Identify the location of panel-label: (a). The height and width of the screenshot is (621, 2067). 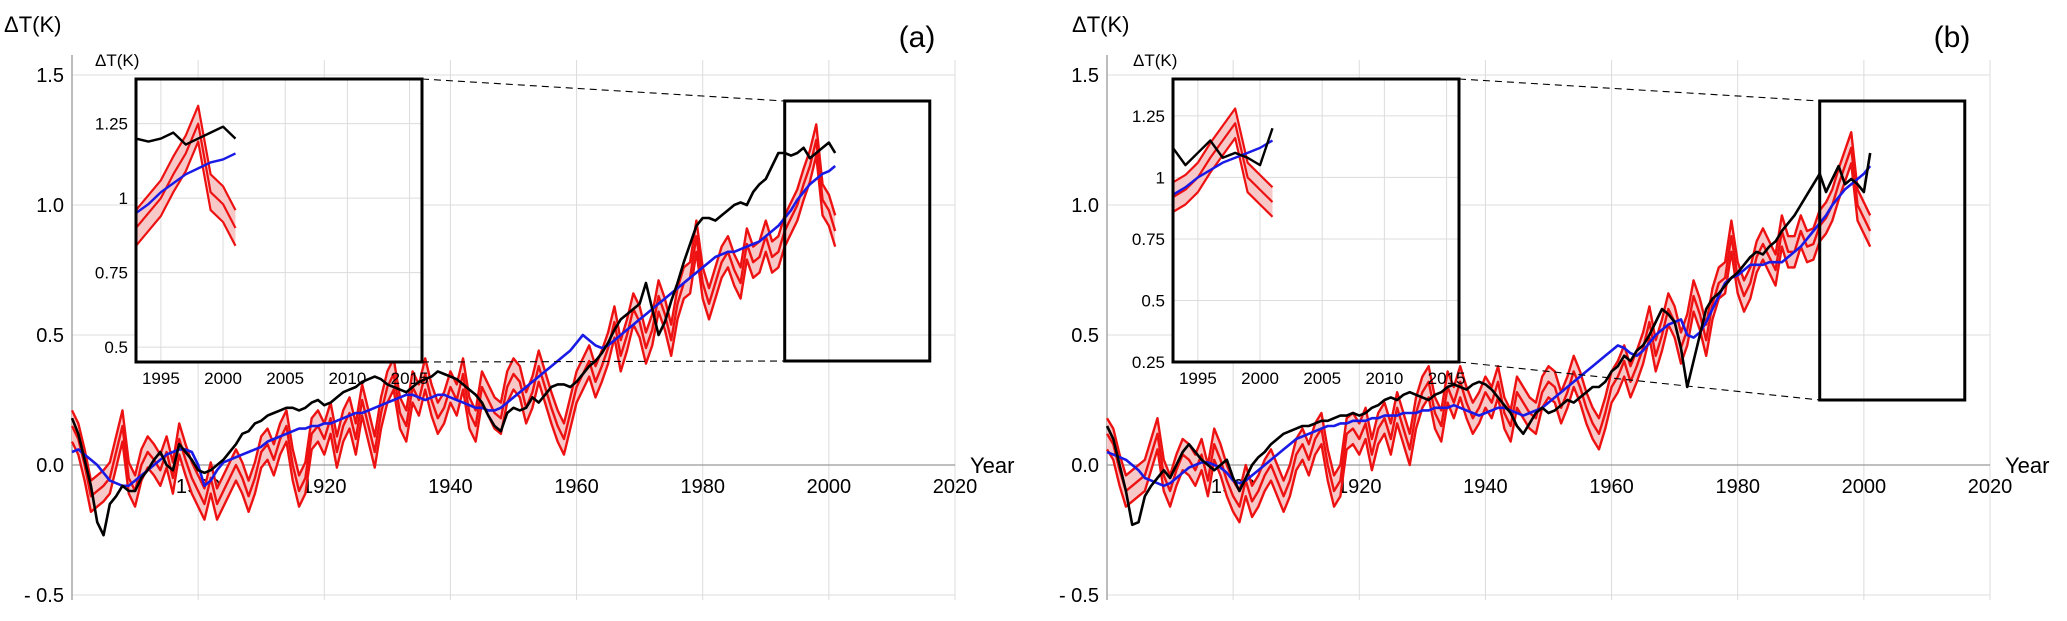
(917, 37).